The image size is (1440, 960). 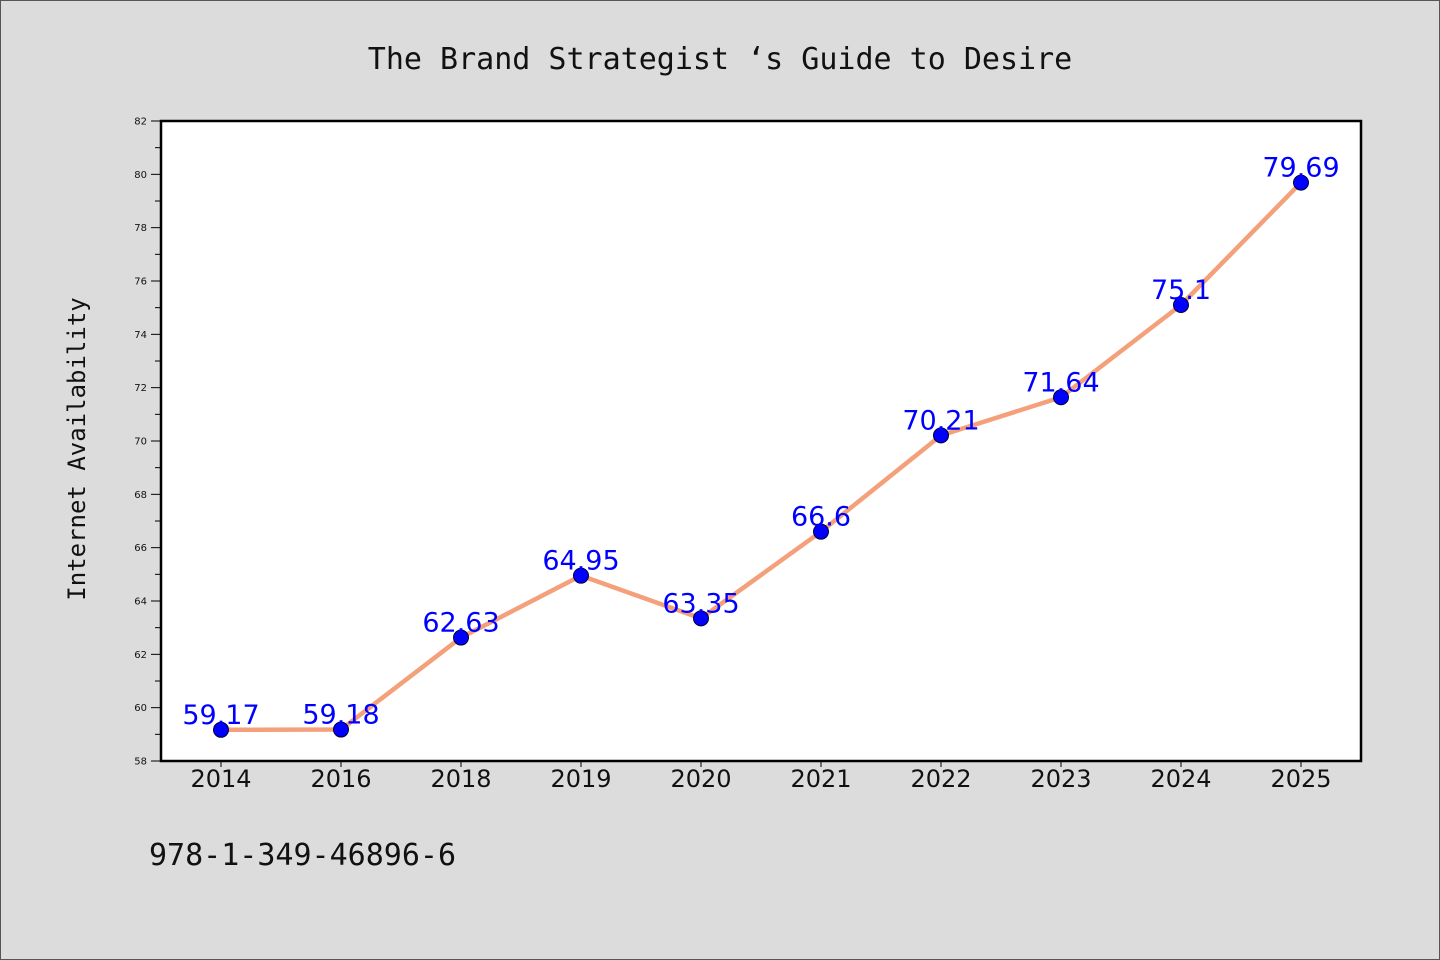 I want to click on data-label: 59.17, so click(x=220, y=715).